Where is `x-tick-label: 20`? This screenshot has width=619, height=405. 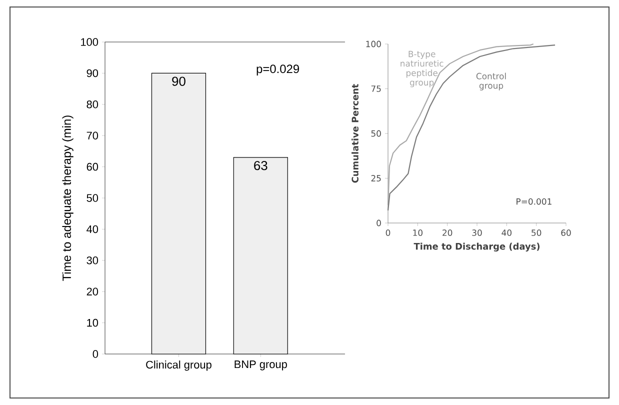
x-tick-label: 20 is located at coordinates (447, 233).